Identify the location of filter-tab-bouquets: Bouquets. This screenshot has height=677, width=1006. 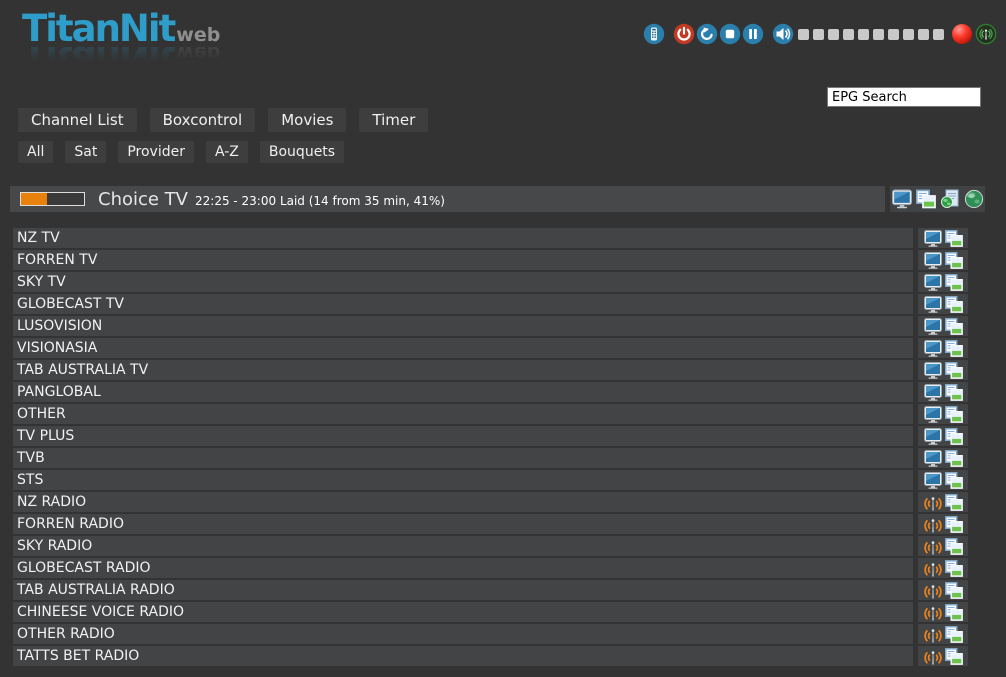
(302, 152).